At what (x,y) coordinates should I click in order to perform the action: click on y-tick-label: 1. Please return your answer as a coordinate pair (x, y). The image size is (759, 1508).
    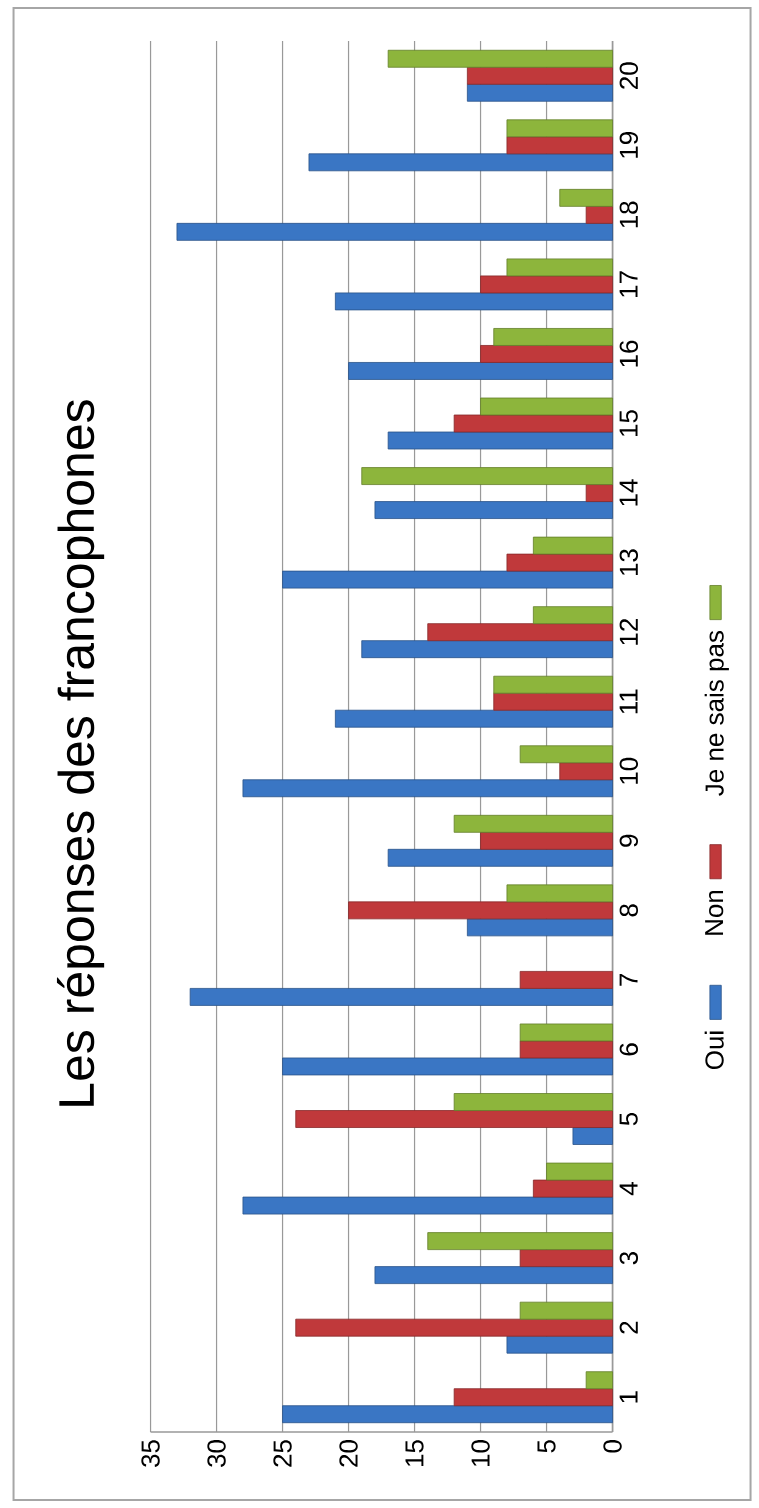
    Looking at the image, I should click on (628, 1397).